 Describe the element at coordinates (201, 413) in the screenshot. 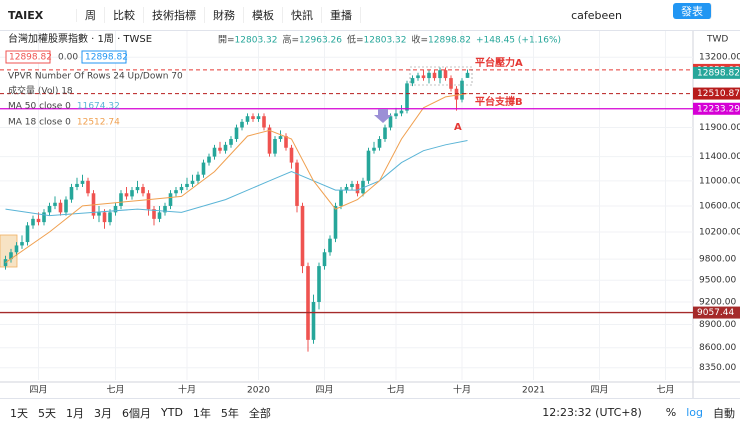

I see `range-button: 1年` at that location.